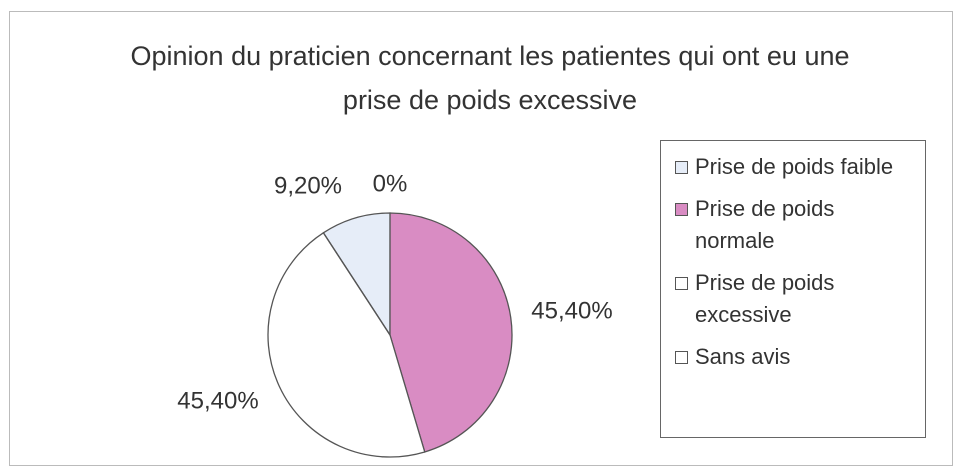 This screenshot has width=964, height=475. What do you see at coordinates (765, 224) in the screenshot?
I see `legend-label: Prise de poids normale` at bounding box center [765, 224].